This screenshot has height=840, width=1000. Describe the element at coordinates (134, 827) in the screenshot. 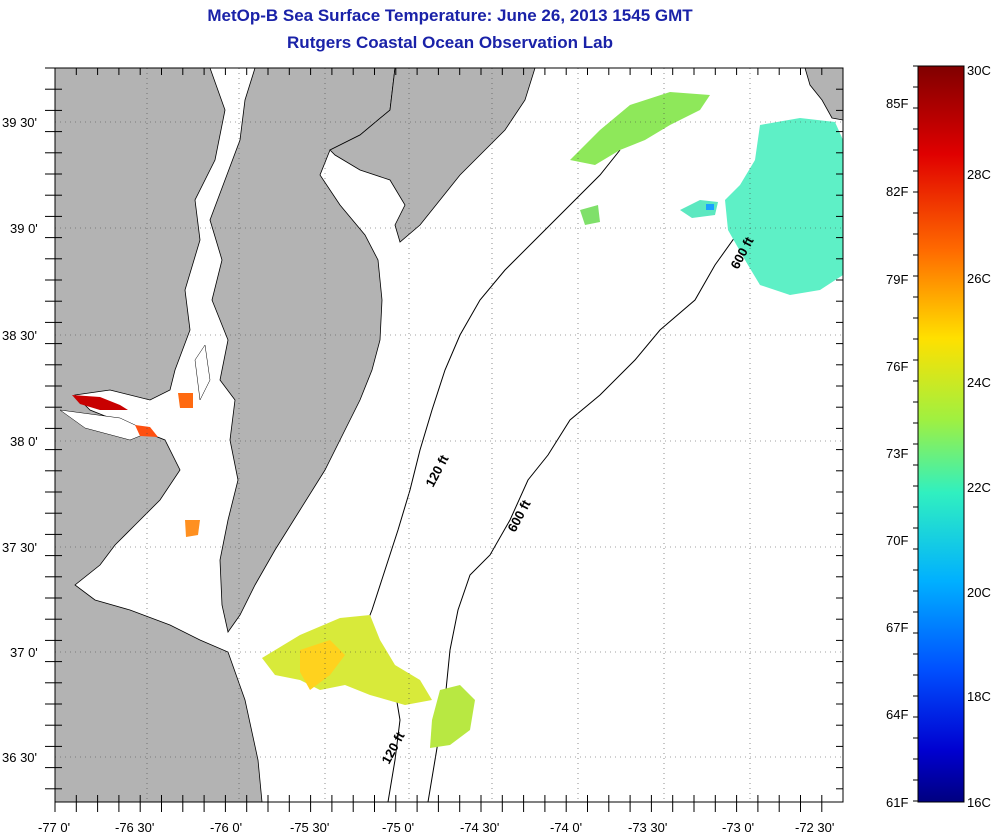

I see `lon-label: -76 30'` at that location.